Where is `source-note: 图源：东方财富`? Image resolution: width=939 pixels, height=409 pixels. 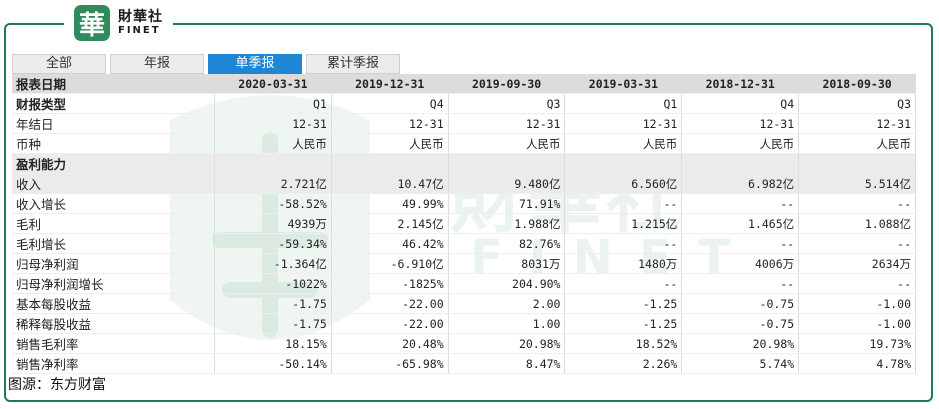
source-note: 图源：东方财富 is located at coordinates (57, 385).